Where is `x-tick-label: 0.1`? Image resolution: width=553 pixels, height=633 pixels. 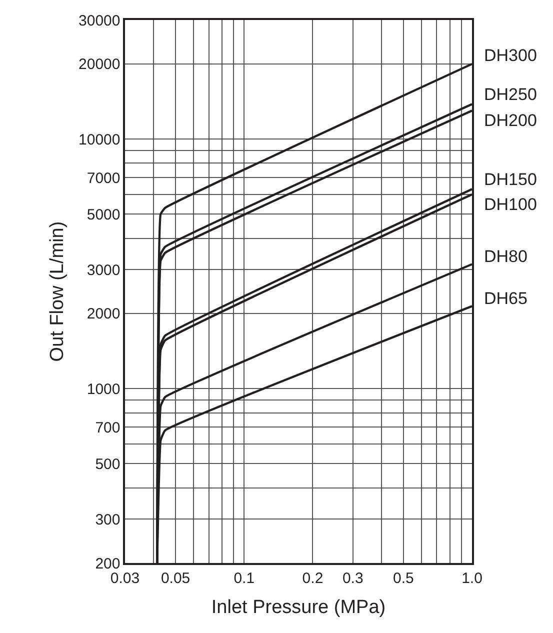 x-tick-label: 0.1 is located at coordinates (244, 578).